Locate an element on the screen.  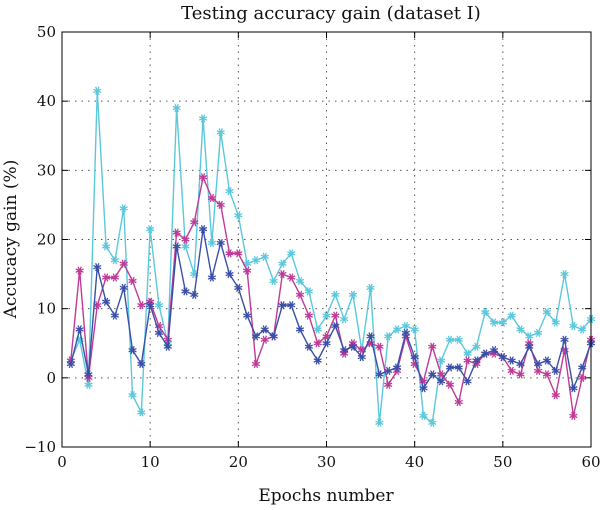
x-tick-label: 0 is located at coordinates (62, 462).